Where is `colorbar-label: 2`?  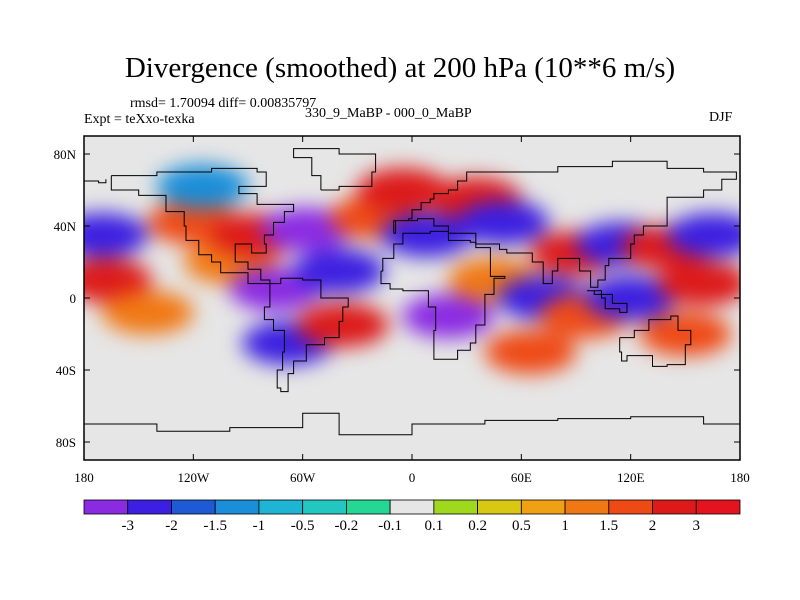 colorbar-label: 2 is located at coordinates (652, 526).